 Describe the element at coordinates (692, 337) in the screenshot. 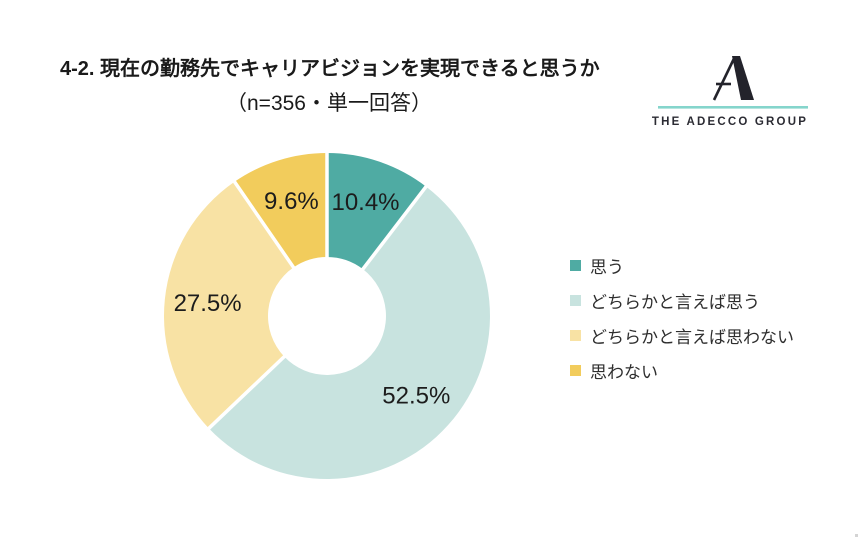

I see `legend-label-3: どちらかと言えば思わない` at that location.